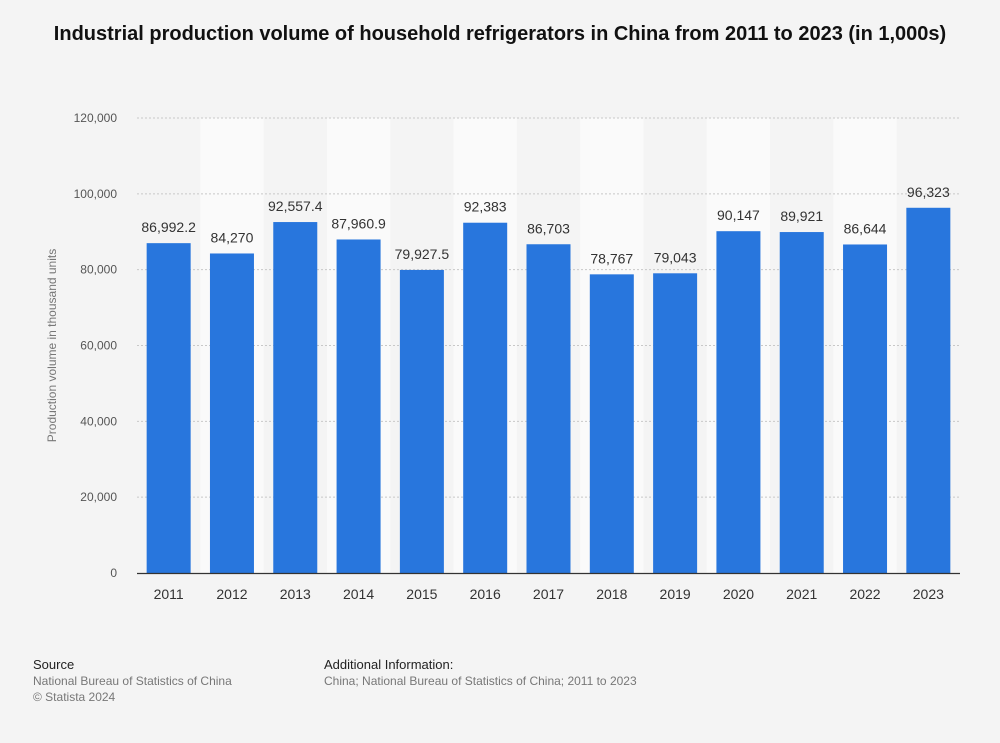 The height and width of the screenshot is (743, 1000). Describe the element at coordinates (865, 228) in the screenshot. I see `value-label-2022: 86,644` at that location.